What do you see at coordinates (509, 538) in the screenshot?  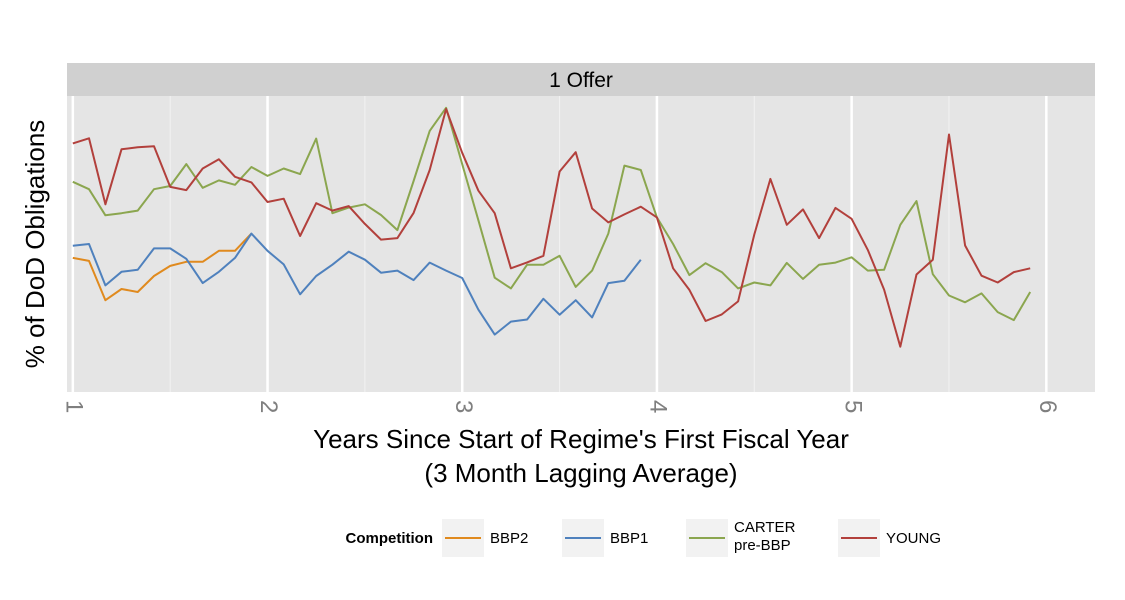 I see `legend-label: BBP2` at bounding box center [509, 538].